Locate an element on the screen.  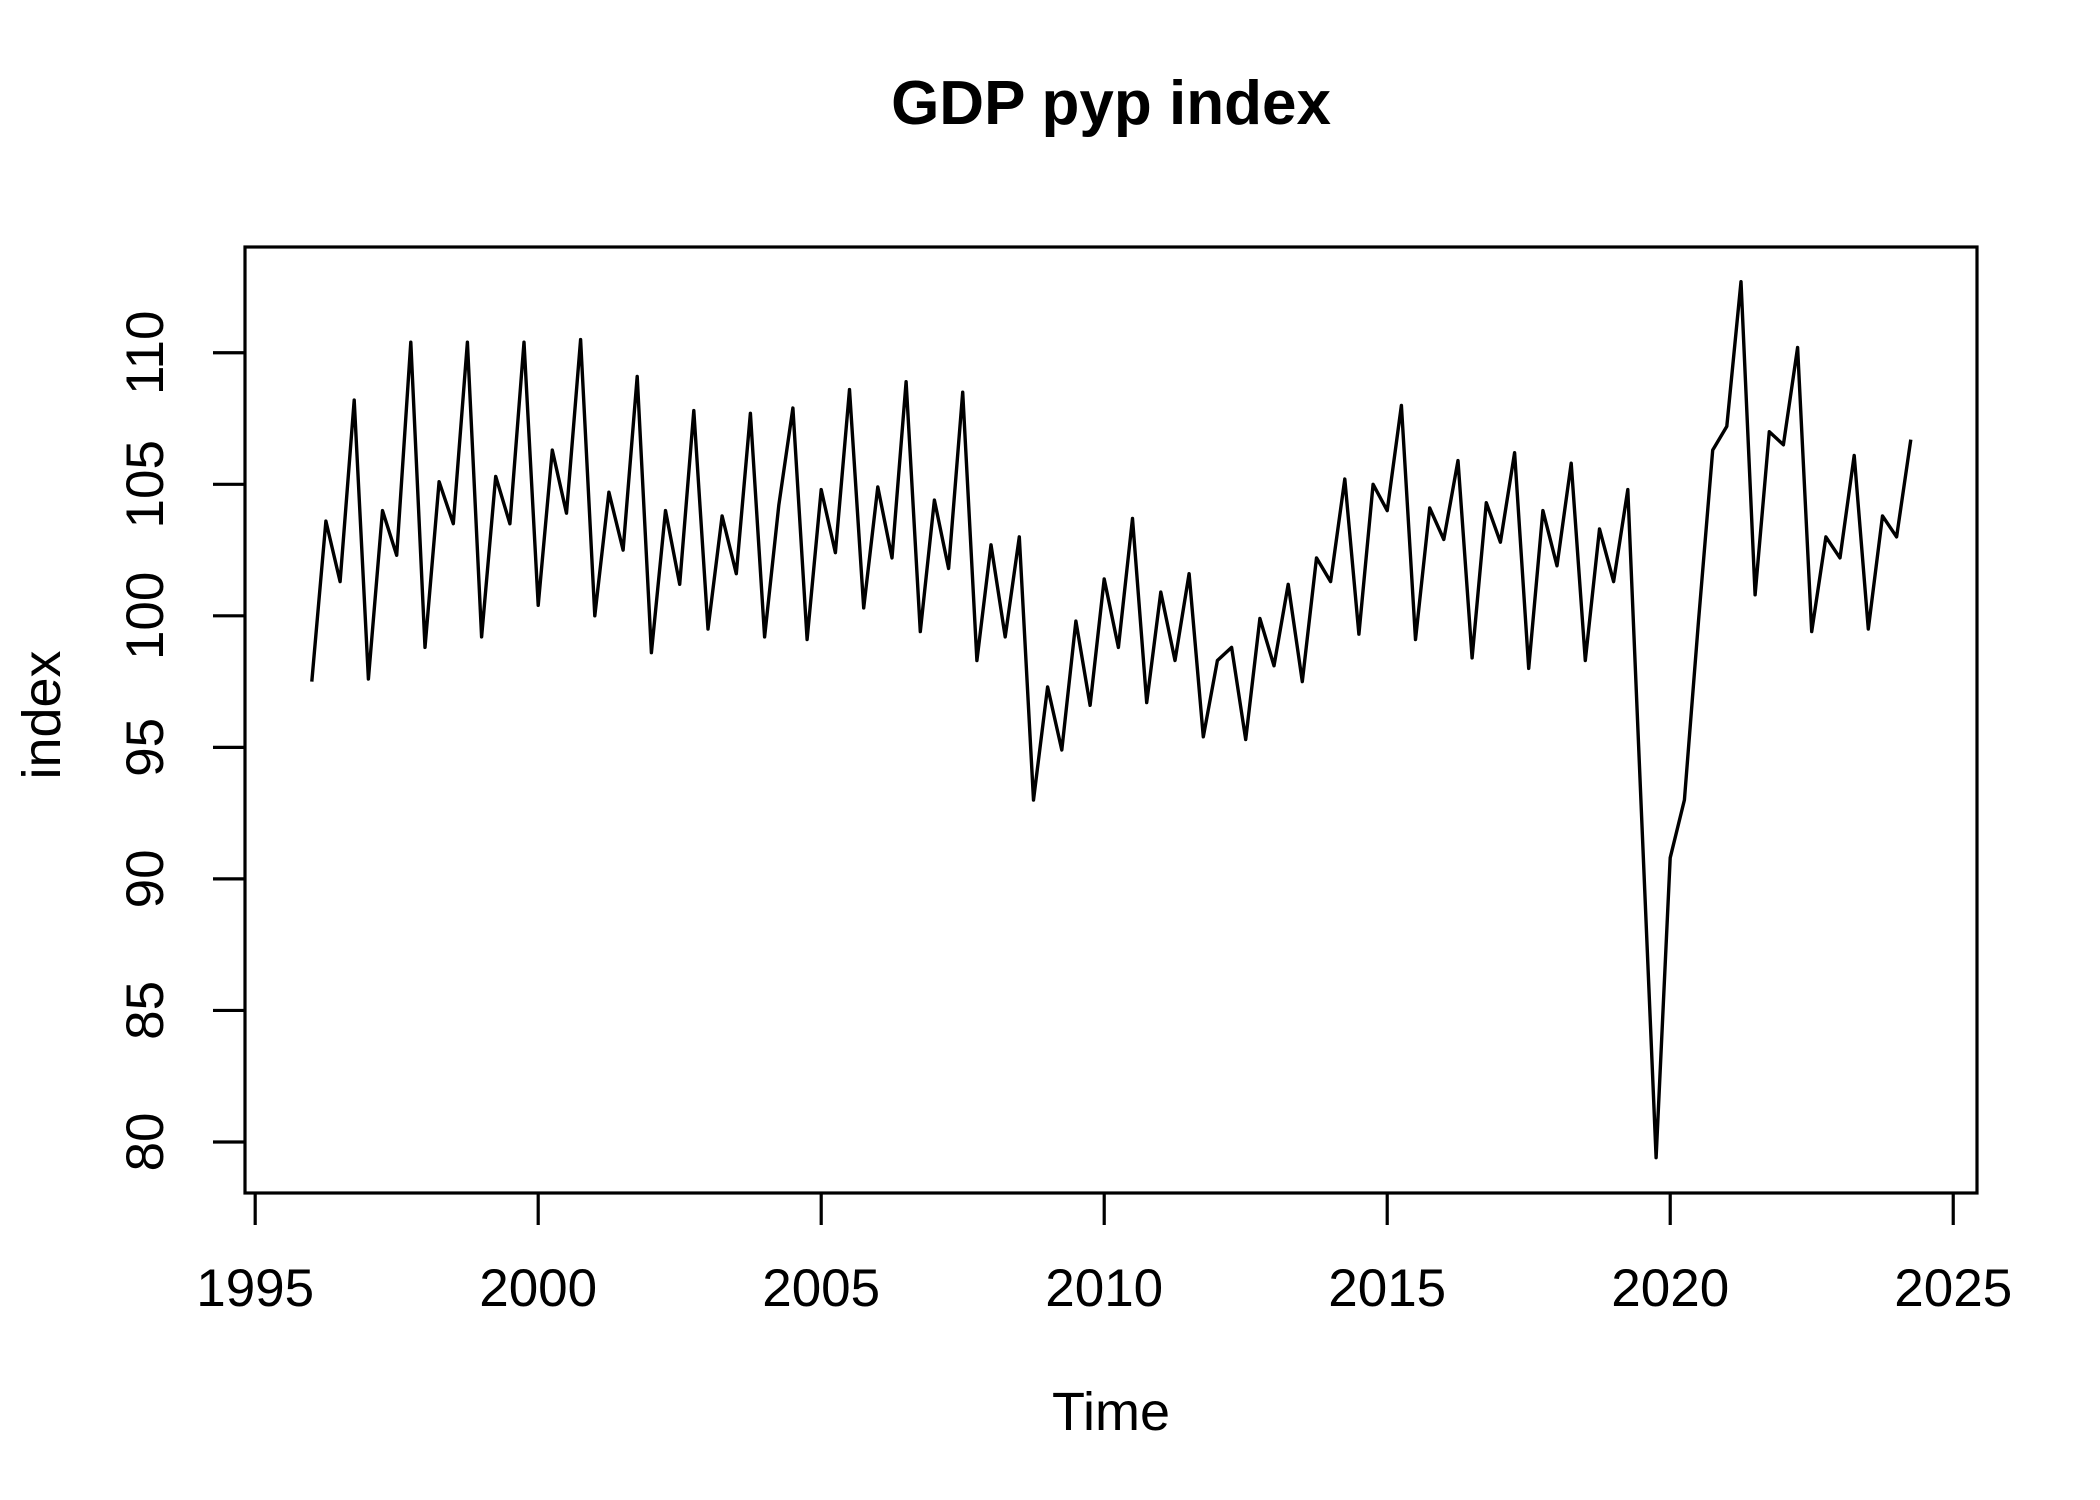
x-tick-label: 1995 is located at coordinates (255, 1288).